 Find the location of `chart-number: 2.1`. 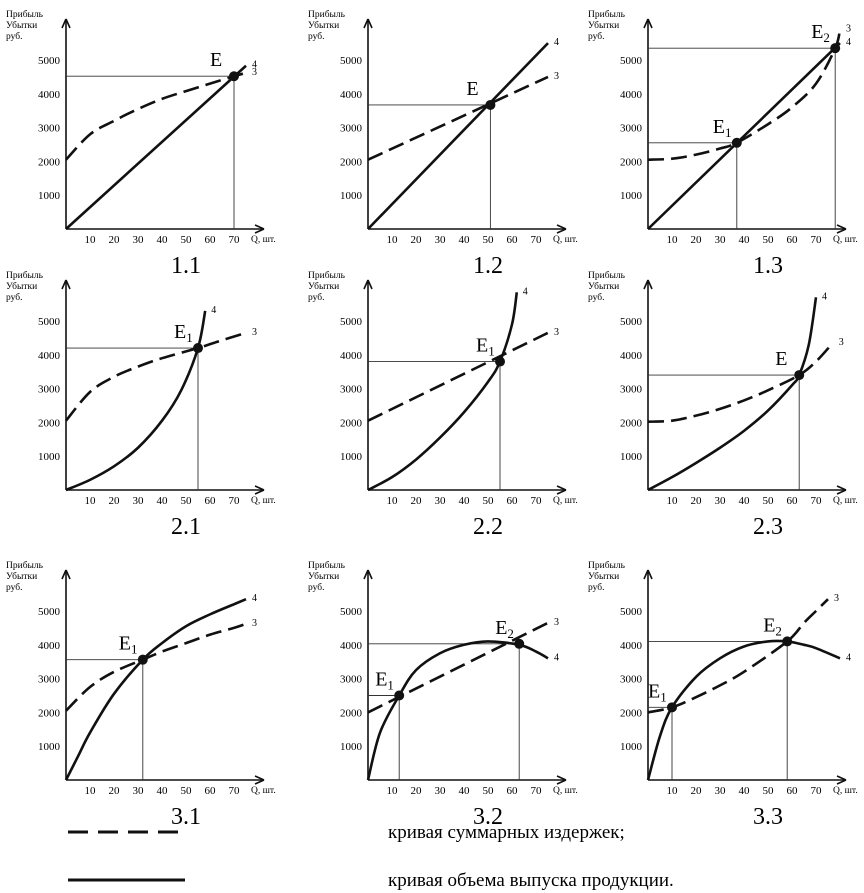

chart-number: 2.1 is located at coordinates (186, 527).